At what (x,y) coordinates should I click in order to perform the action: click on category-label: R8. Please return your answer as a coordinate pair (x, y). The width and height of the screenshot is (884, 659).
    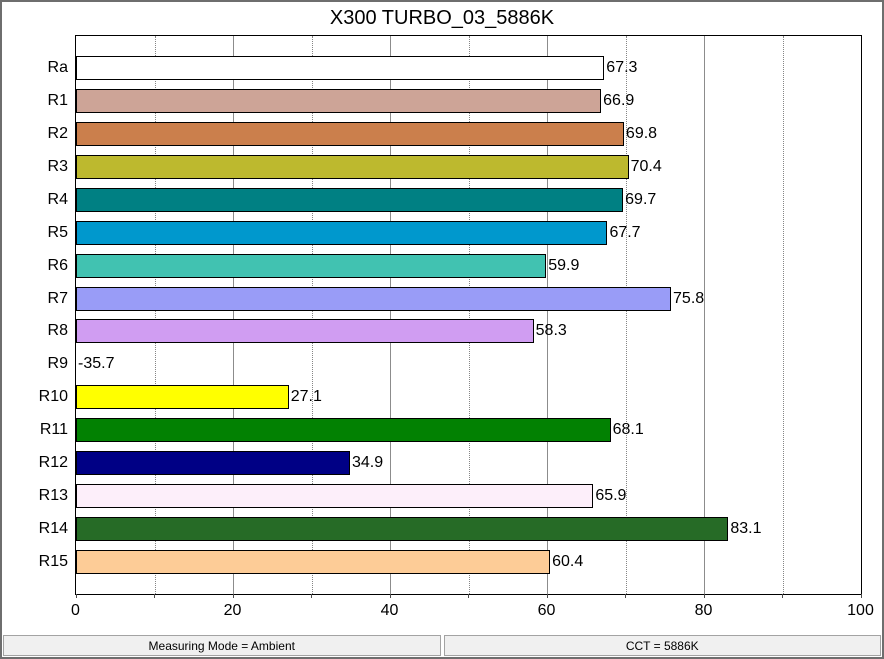
    Looking at the image, I should click on (57, 331).